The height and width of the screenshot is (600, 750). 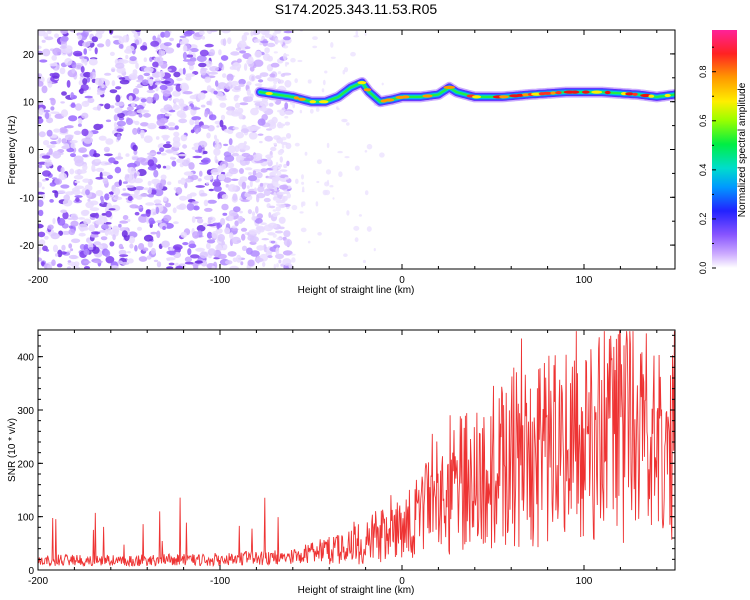 What do you see at coordinates (31, 571) in the screenshot?
I see `y-tick-label: 0` at bounding box center [31, 571].